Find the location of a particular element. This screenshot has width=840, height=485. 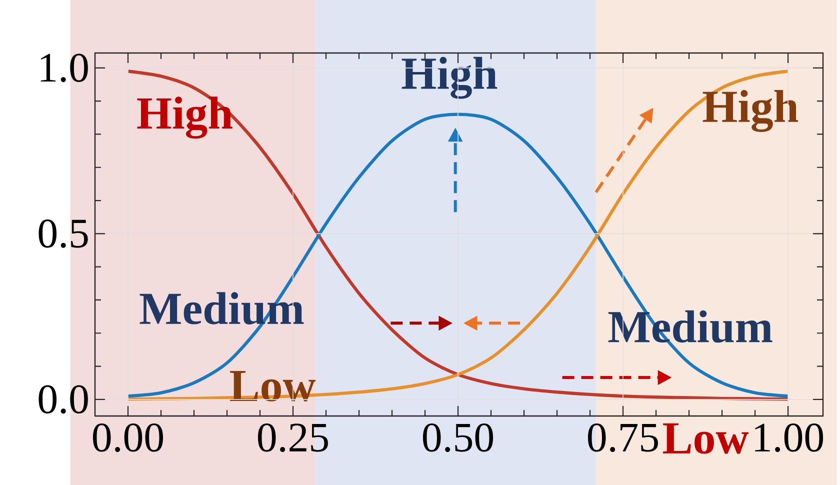

text: Low is located at coordinates (706, 438).